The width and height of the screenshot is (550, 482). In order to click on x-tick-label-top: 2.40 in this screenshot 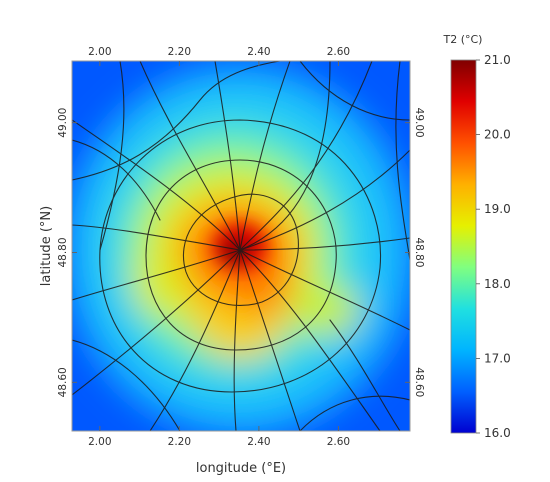, I will do `click(258, 52)`.